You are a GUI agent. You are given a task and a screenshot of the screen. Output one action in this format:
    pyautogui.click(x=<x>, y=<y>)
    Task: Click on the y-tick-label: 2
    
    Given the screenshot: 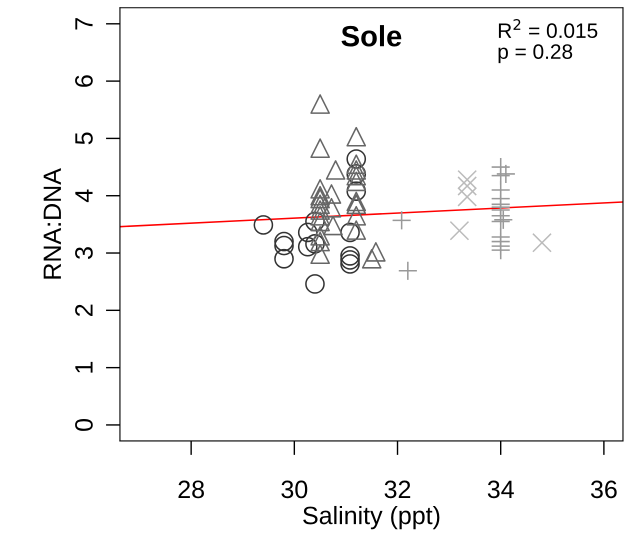 What is the action you would take?
    pyautogui.click(x=84, y=310)
    